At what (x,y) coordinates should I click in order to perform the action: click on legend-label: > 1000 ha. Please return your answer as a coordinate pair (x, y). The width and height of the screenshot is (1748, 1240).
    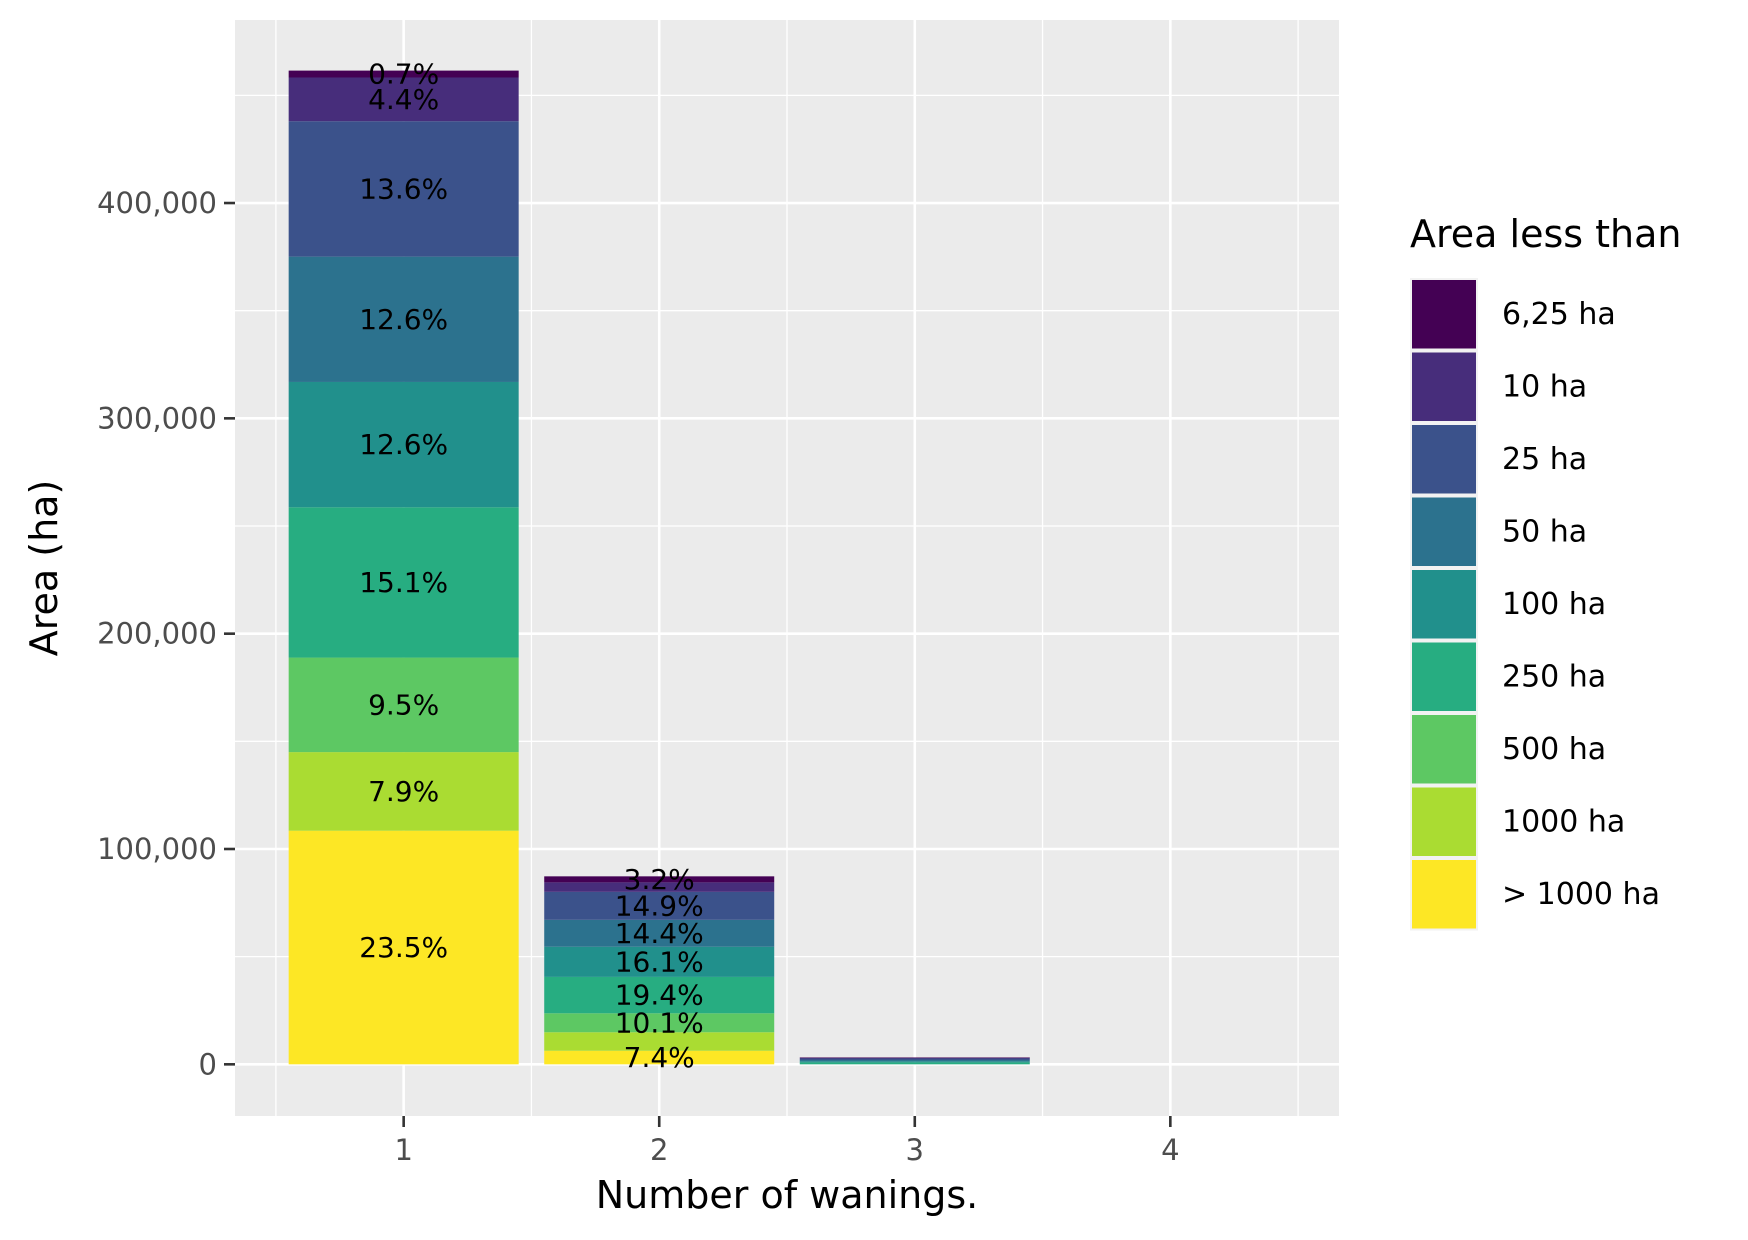
    Looking at the image, I should click on (1581, 894).